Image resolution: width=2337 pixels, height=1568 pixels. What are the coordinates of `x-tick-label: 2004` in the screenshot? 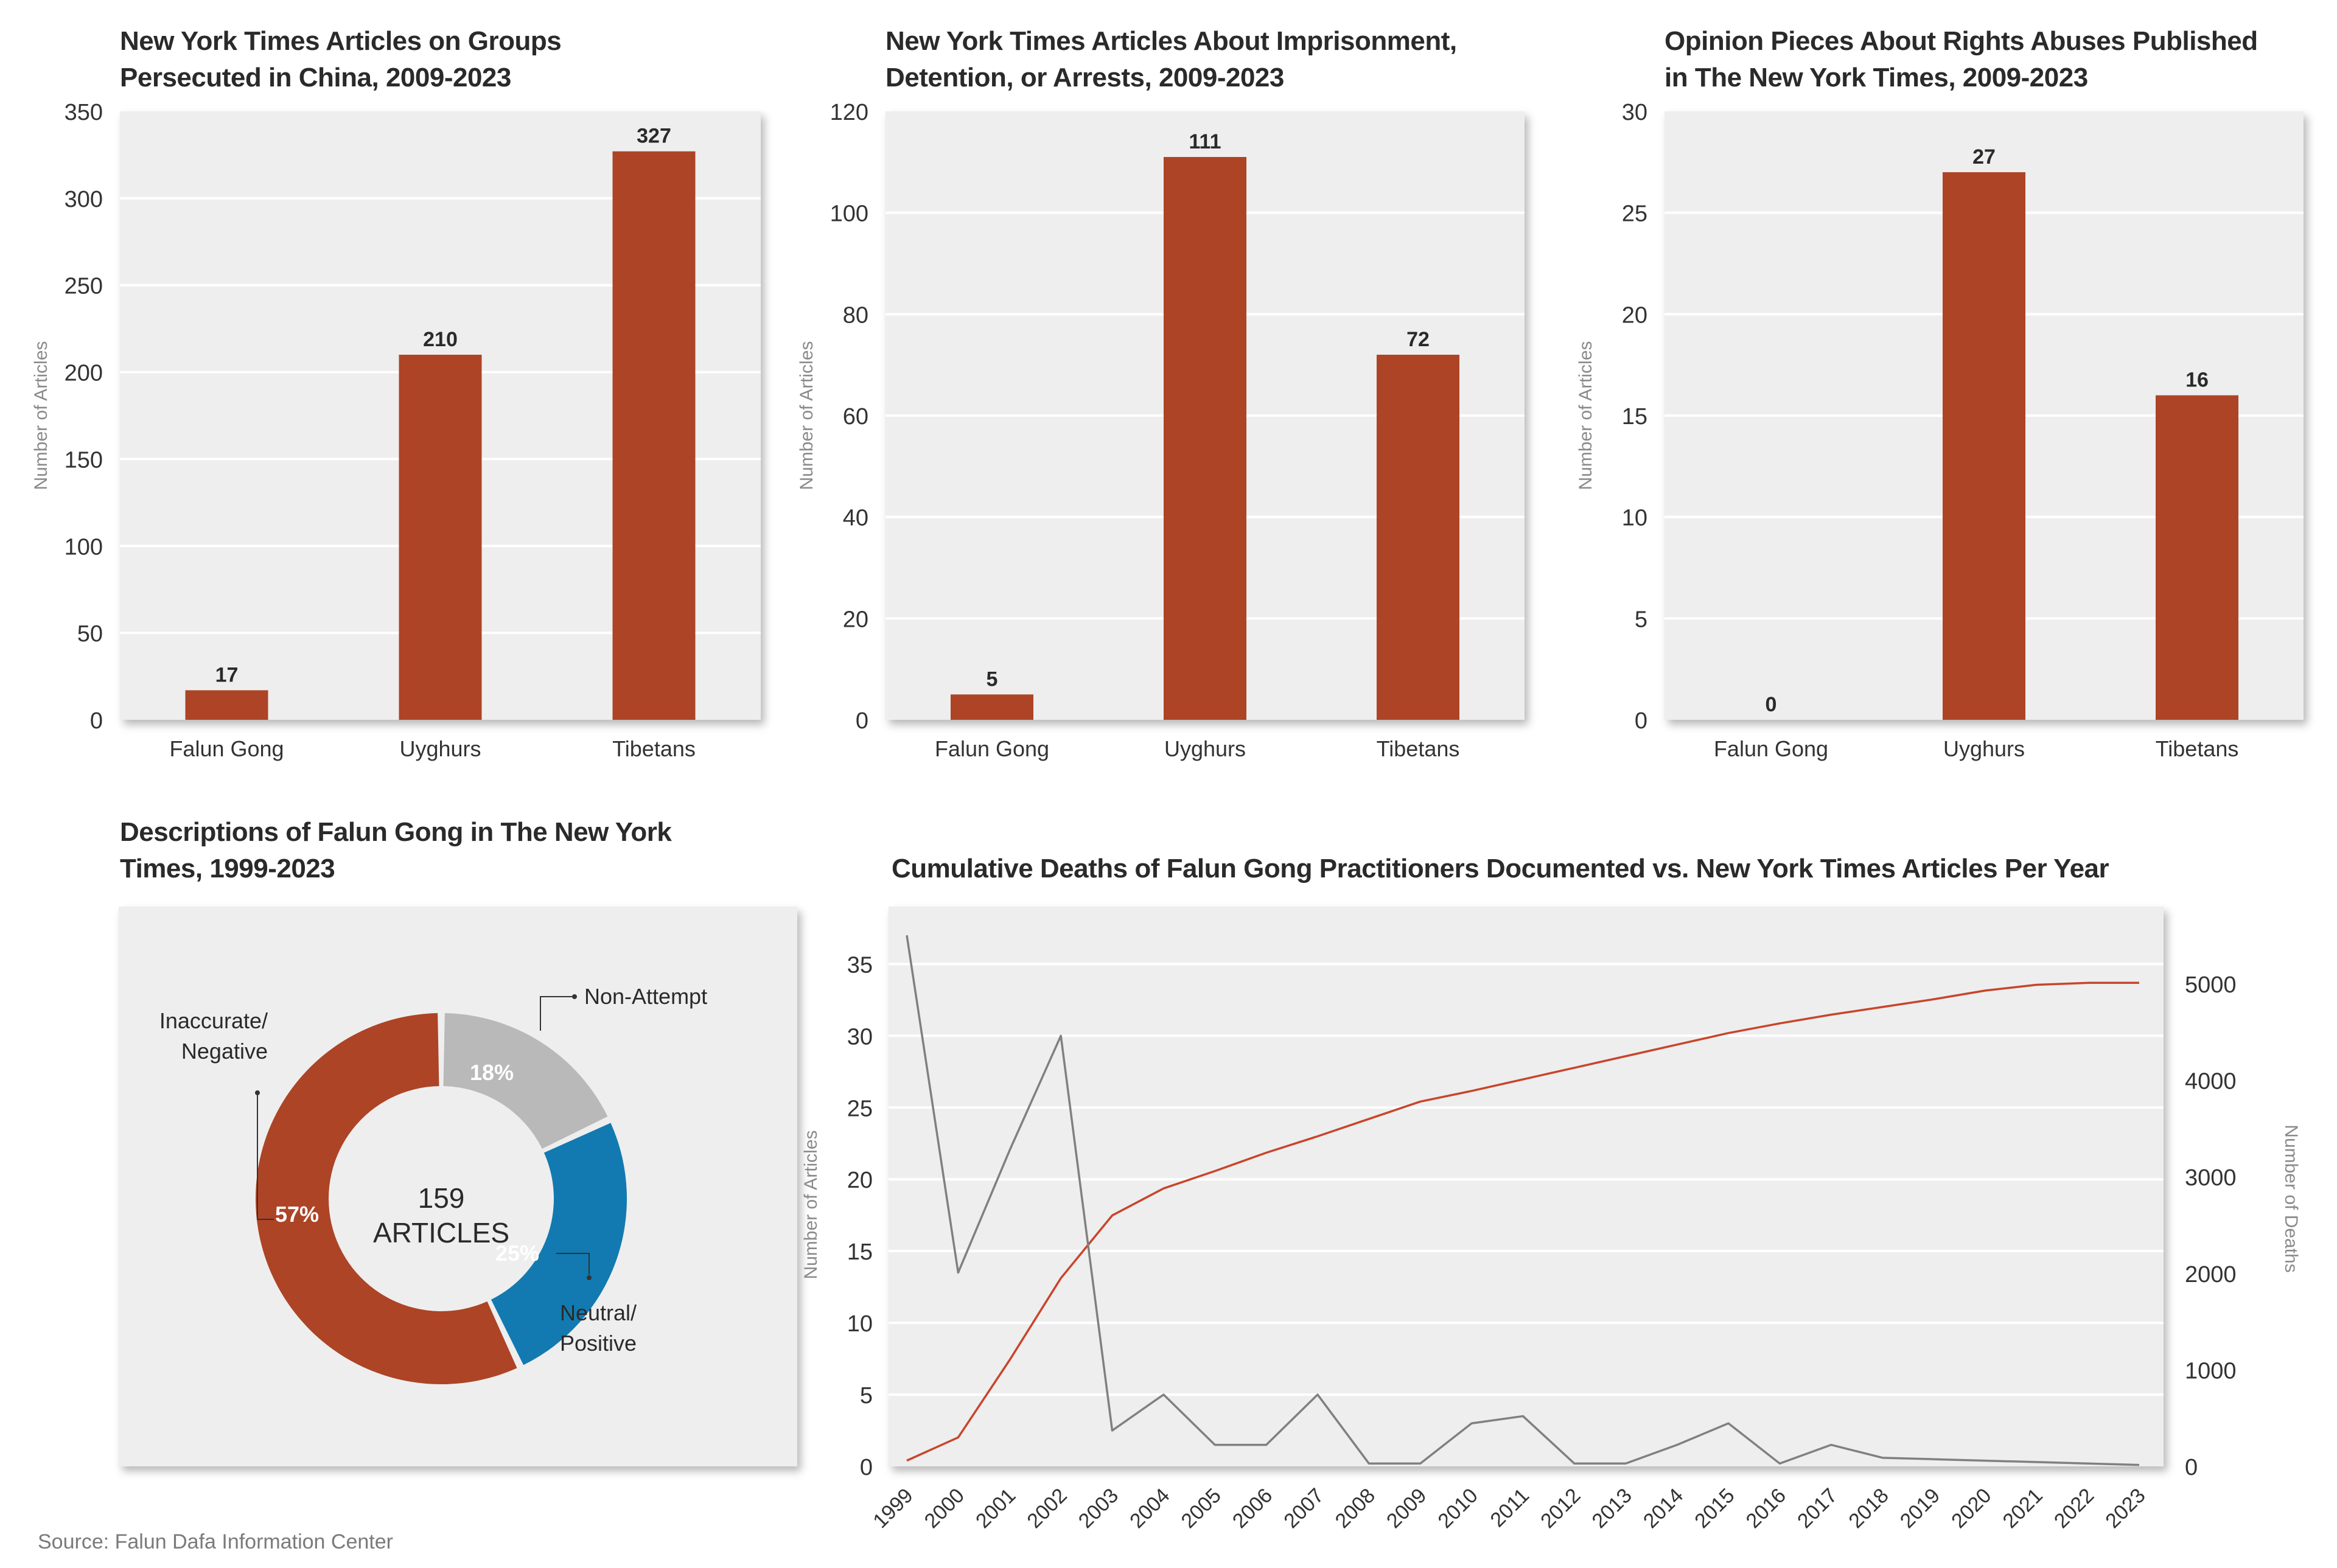 It's located at (1150, 1508).